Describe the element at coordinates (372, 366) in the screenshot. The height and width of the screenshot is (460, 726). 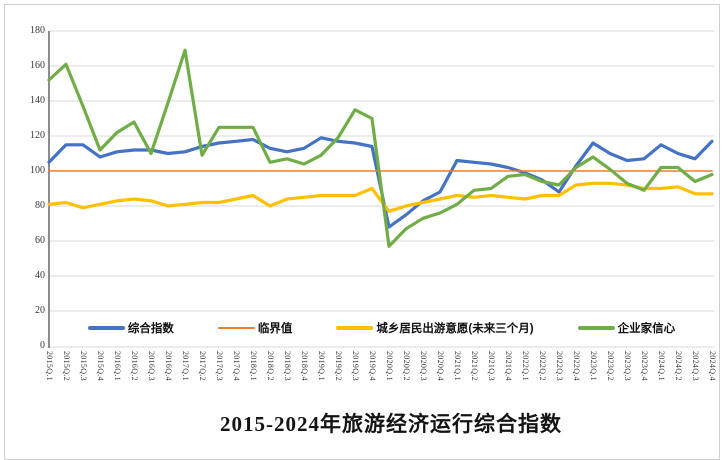
I see `x-tick-label: 2019Q.4` at that location.